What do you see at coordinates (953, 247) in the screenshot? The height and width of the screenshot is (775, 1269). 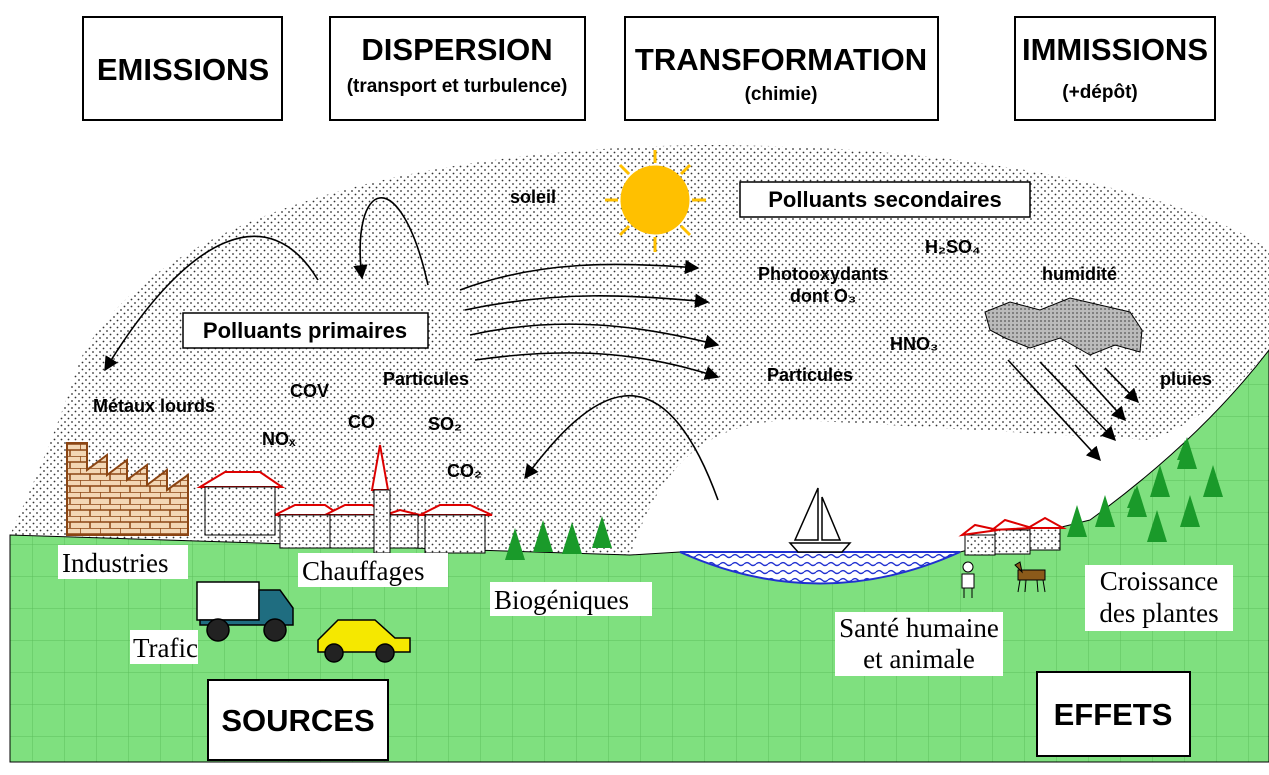 I see `pollutant: H₂SO₄` at bounding box center [953, 247].